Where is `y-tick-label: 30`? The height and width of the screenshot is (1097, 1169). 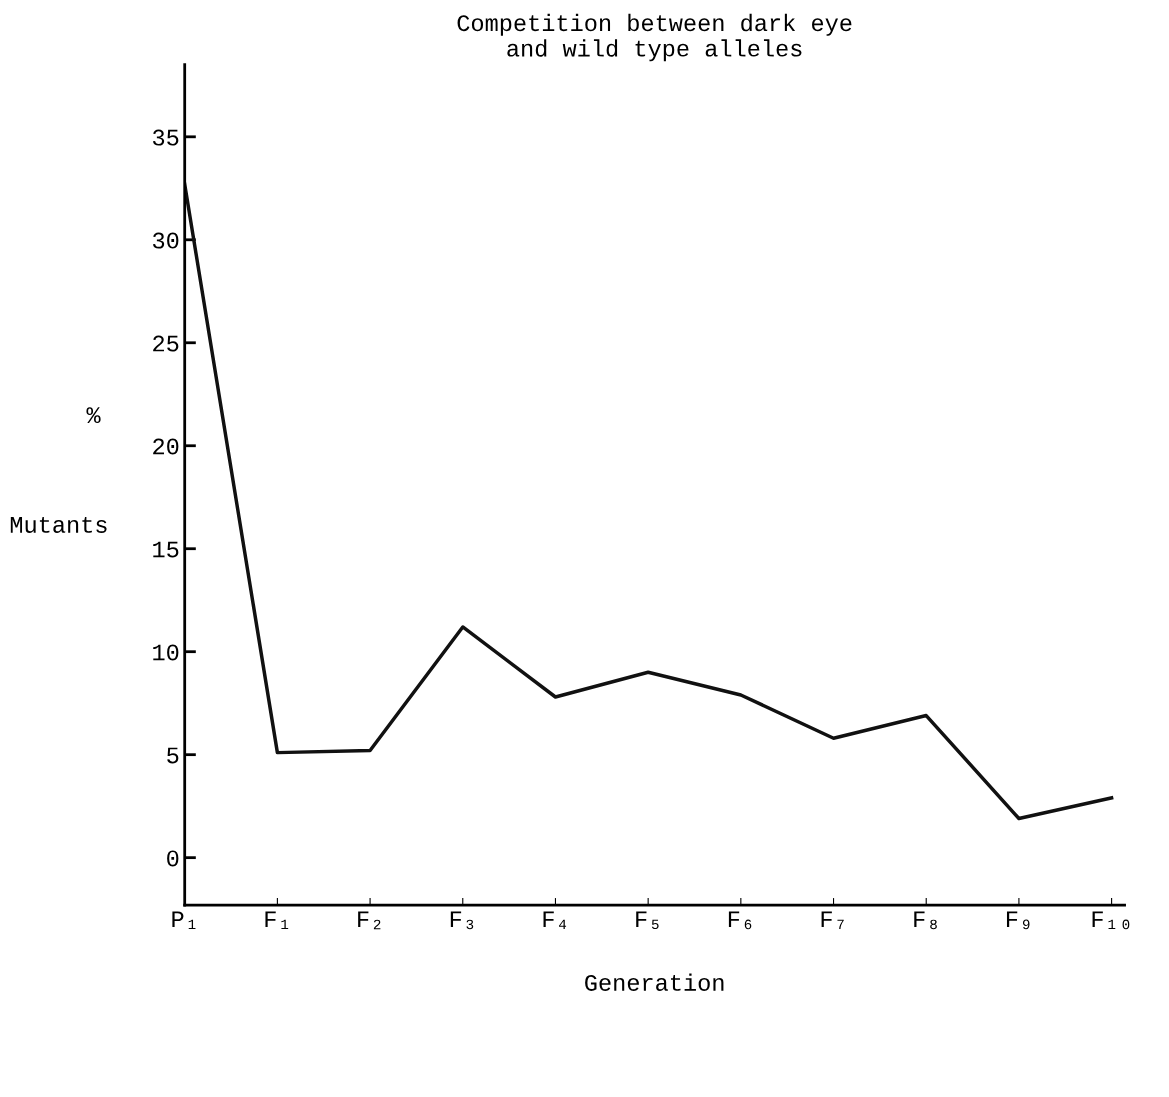
y-tick-label: 30 is located at coordinates (165, 240).